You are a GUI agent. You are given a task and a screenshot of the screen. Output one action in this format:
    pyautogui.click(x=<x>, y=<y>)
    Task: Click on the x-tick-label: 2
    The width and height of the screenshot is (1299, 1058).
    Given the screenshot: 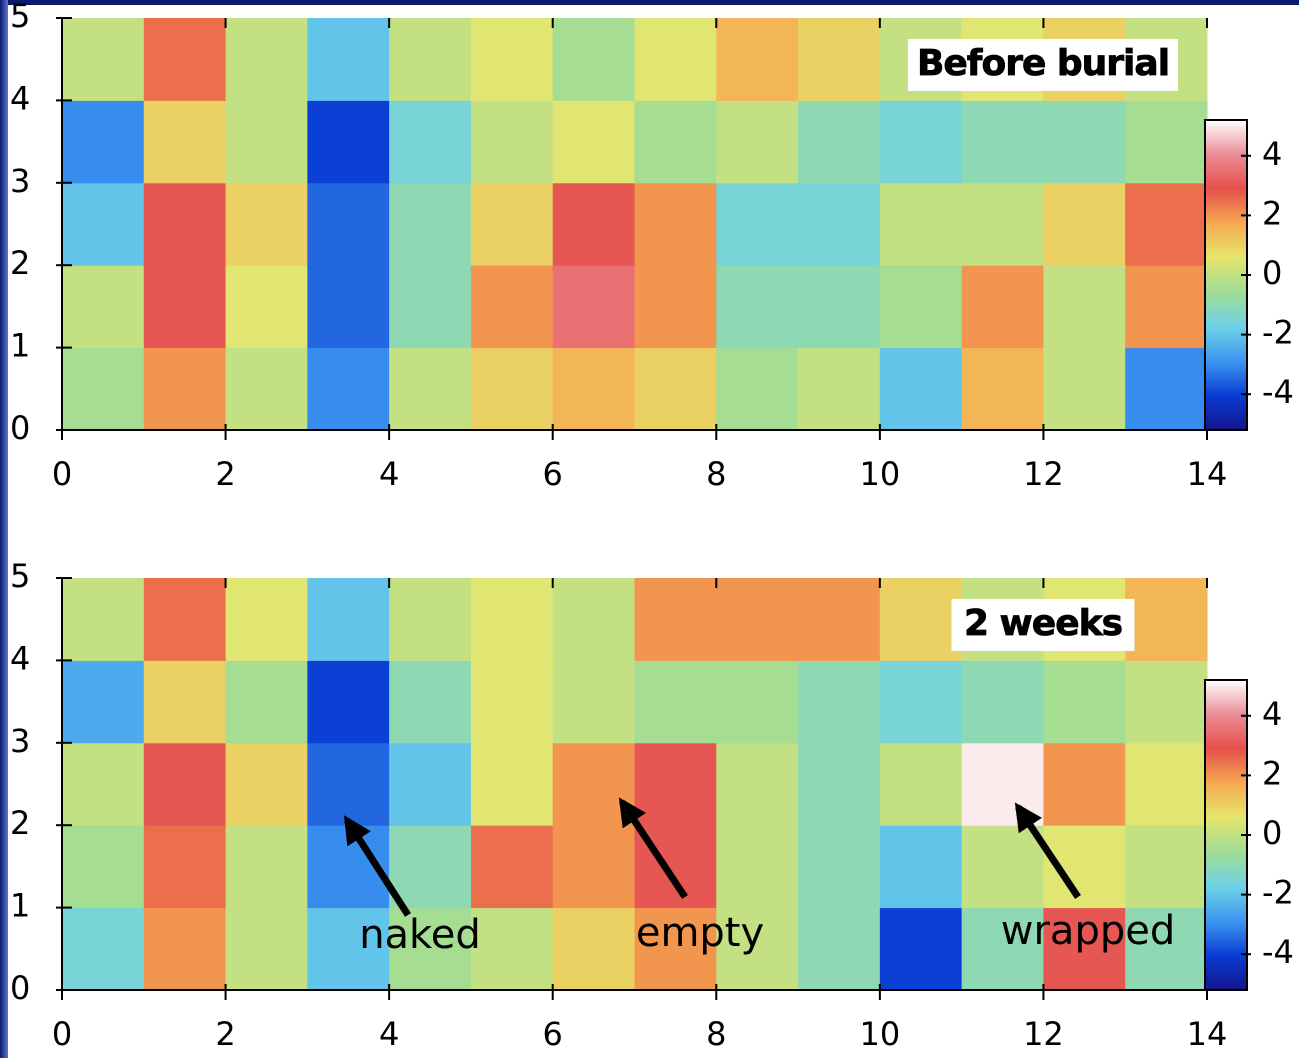 What is the action you would take?
    pyautogui.click(x=225, y=1034)
    